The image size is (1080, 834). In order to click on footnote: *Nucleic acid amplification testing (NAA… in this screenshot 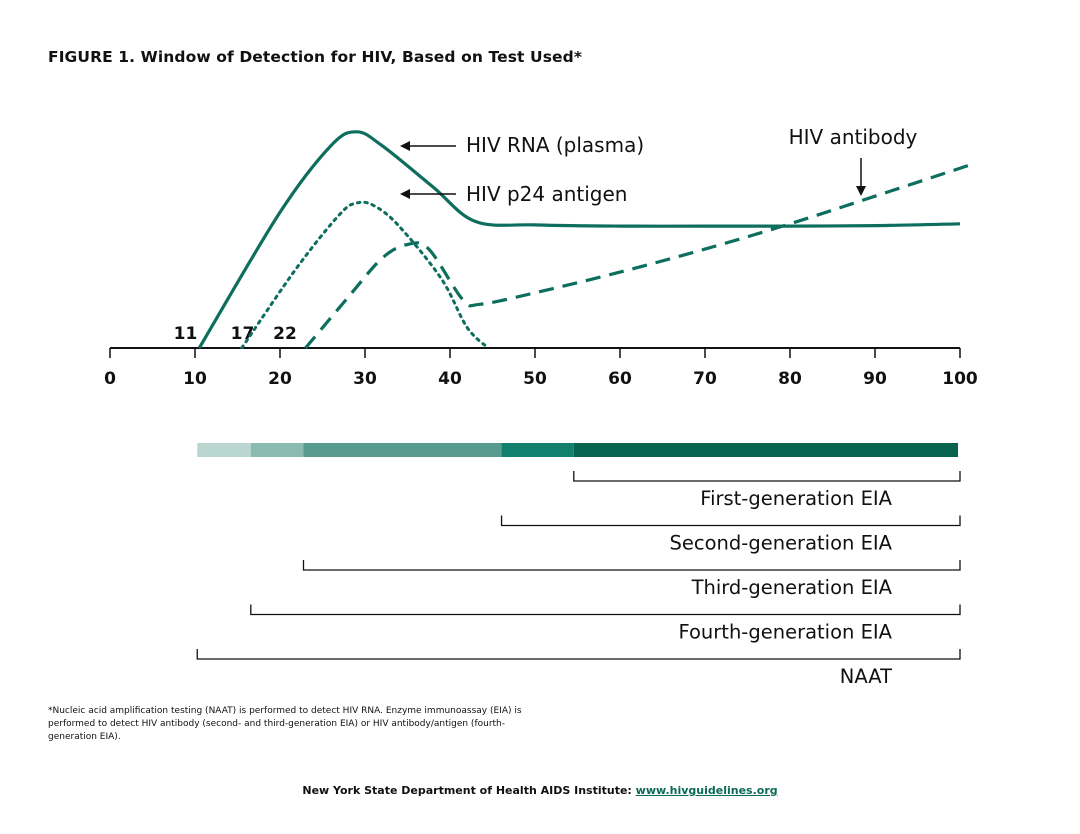, I will do `click(285, 724)`.